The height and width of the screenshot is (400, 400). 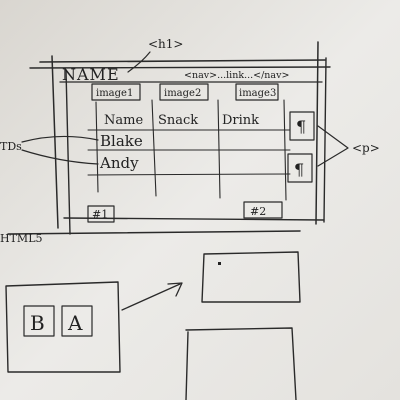 What do you see at coordinates (139, 62) in the screenshot?
I see `h1-arrow` at bounding box center [139, 62].